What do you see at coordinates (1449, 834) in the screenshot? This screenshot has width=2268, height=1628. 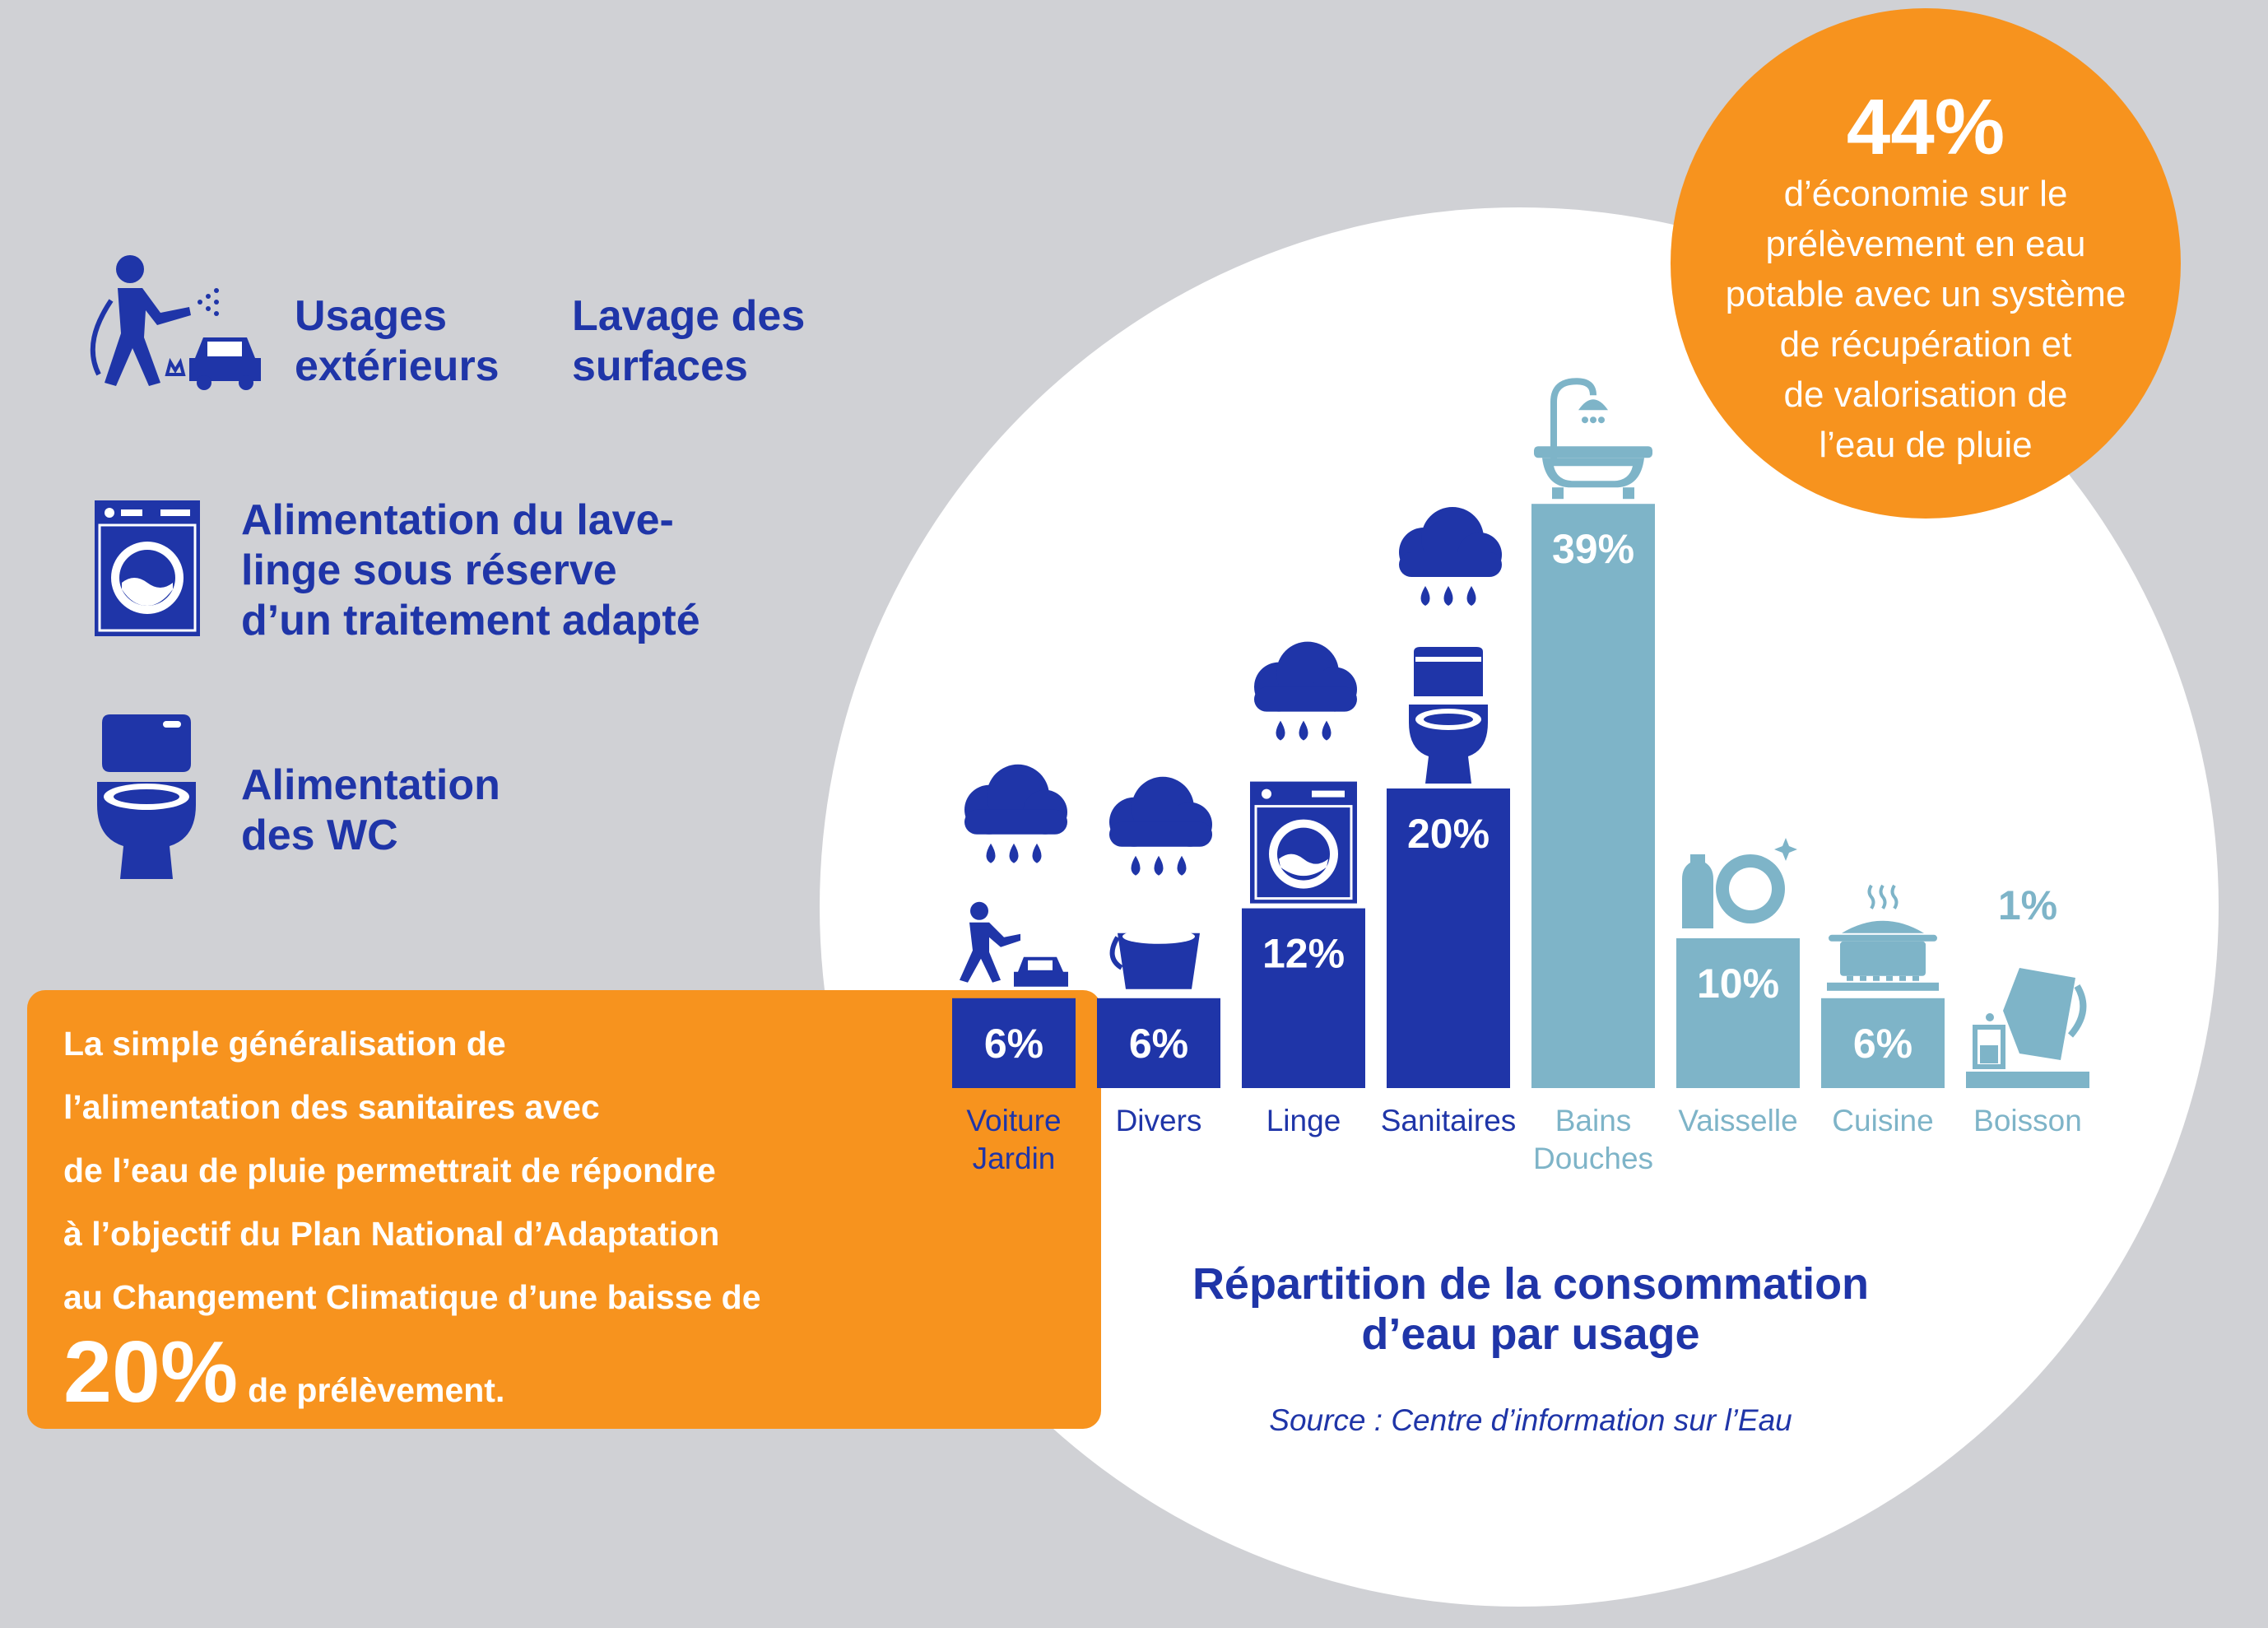 I see `data-label: 20%` at bounding box center [1449, 834].